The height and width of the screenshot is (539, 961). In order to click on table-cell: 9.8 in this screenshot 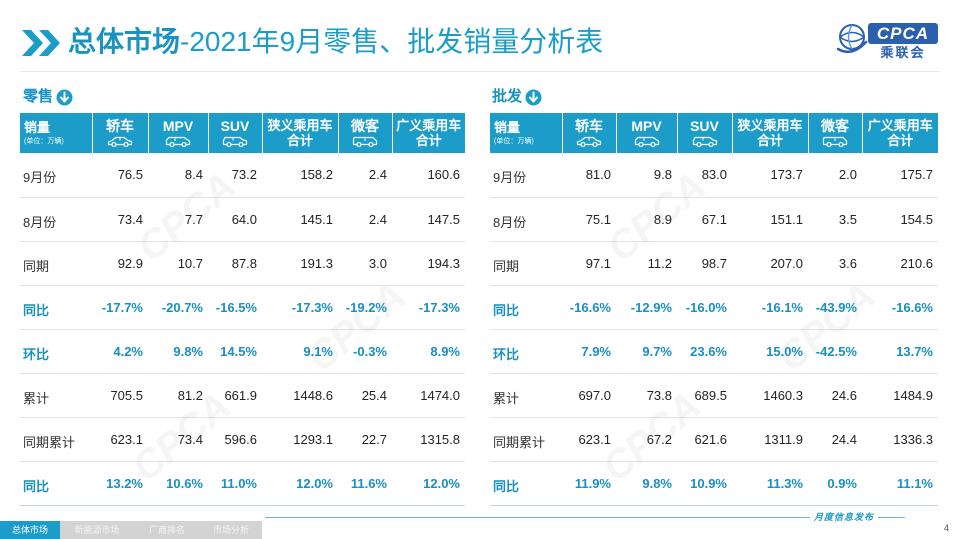, I will do `click(646, 175)`.